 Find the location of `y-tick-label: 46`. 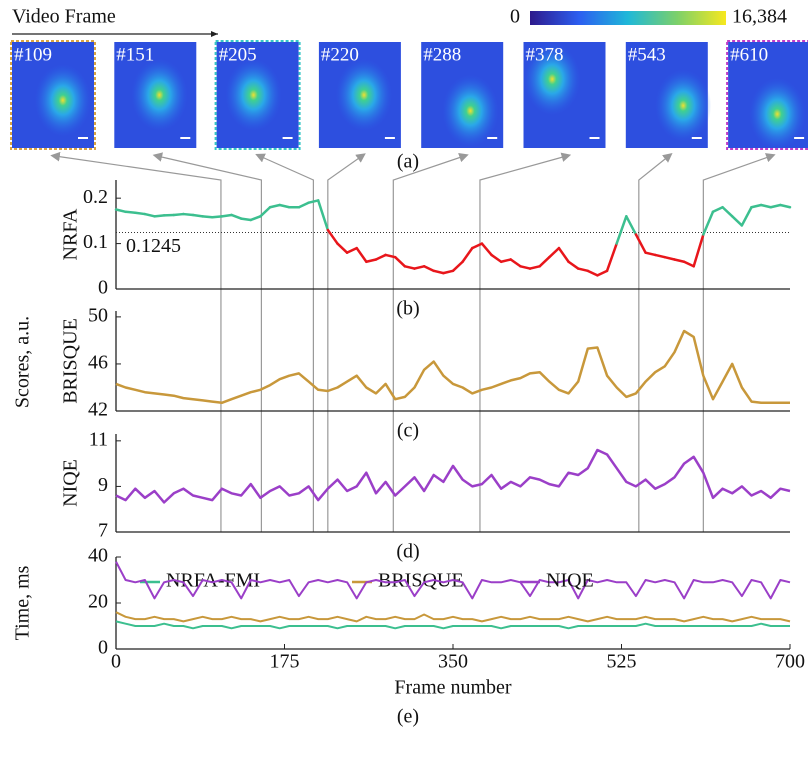

y-tick-label: 46 is located at coordinates (98, 363).